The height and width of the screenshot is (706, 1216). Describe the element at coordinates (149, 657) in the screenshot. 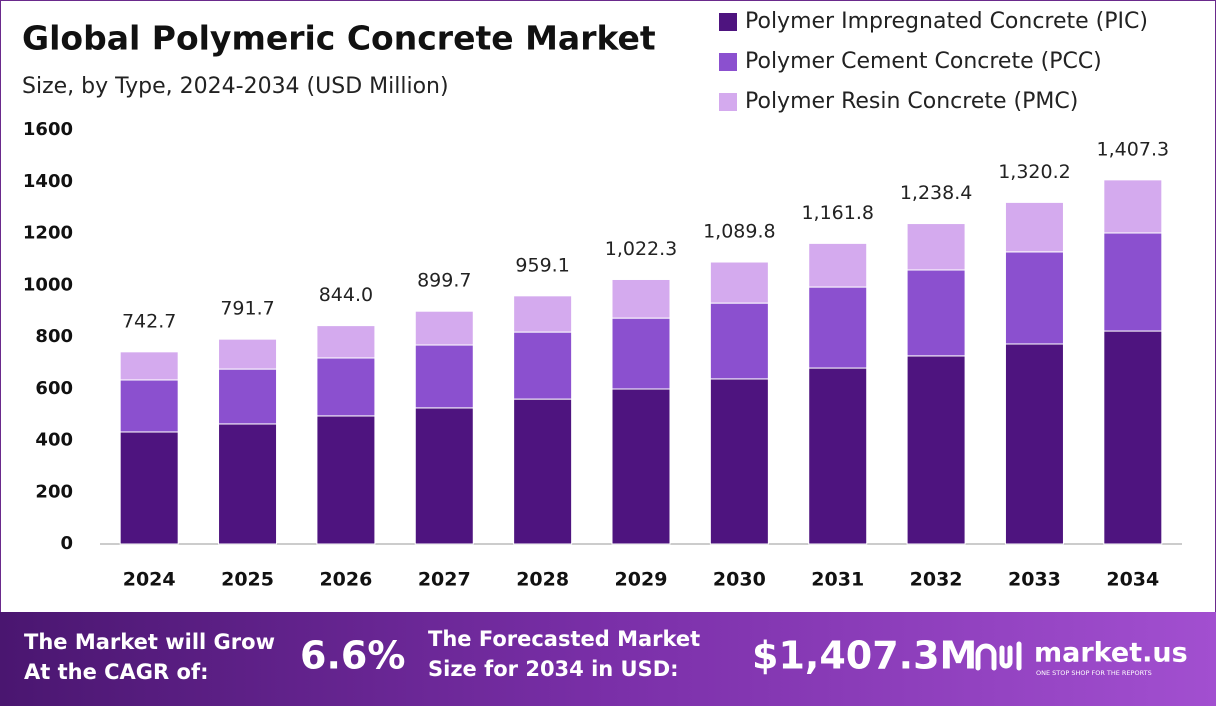

I see `cagr-text: The Market will Grow At the CAGR of:` at that location.